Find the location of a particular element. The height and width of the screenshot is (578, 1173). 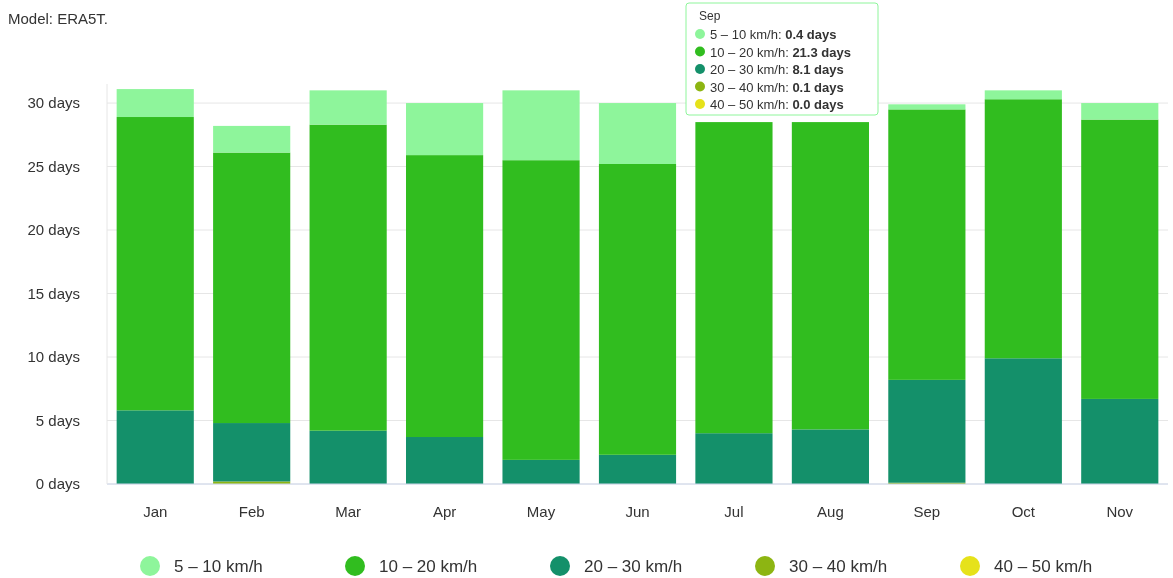

x-tick-label: Sep is located at coordinates (927, 511).